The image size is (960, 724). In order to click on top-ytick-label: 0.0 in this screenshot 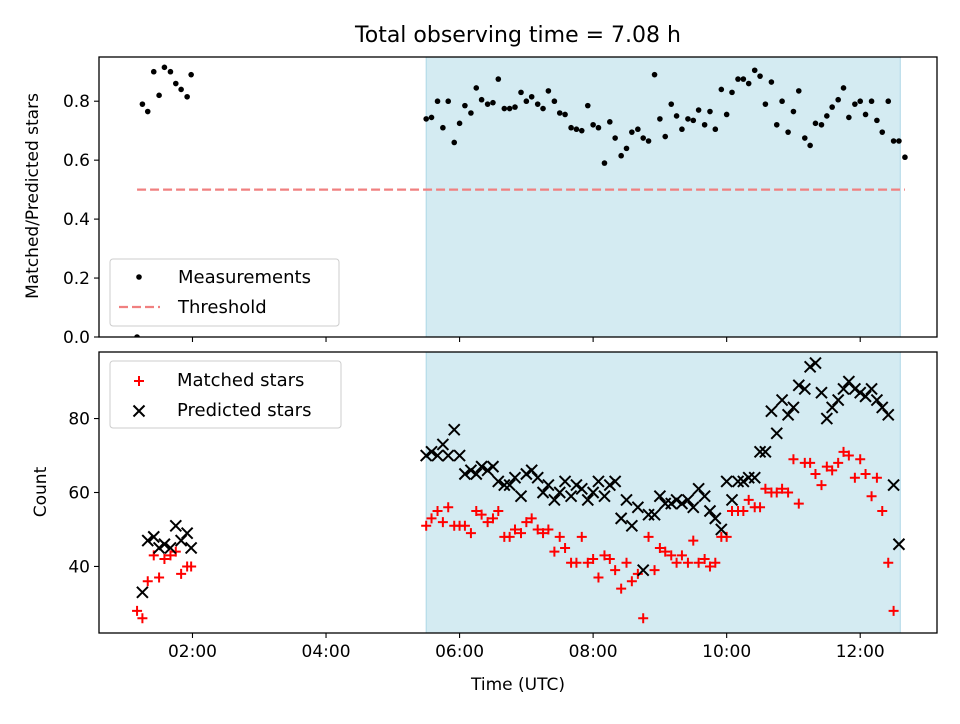, I will do `click(76, 338)`.